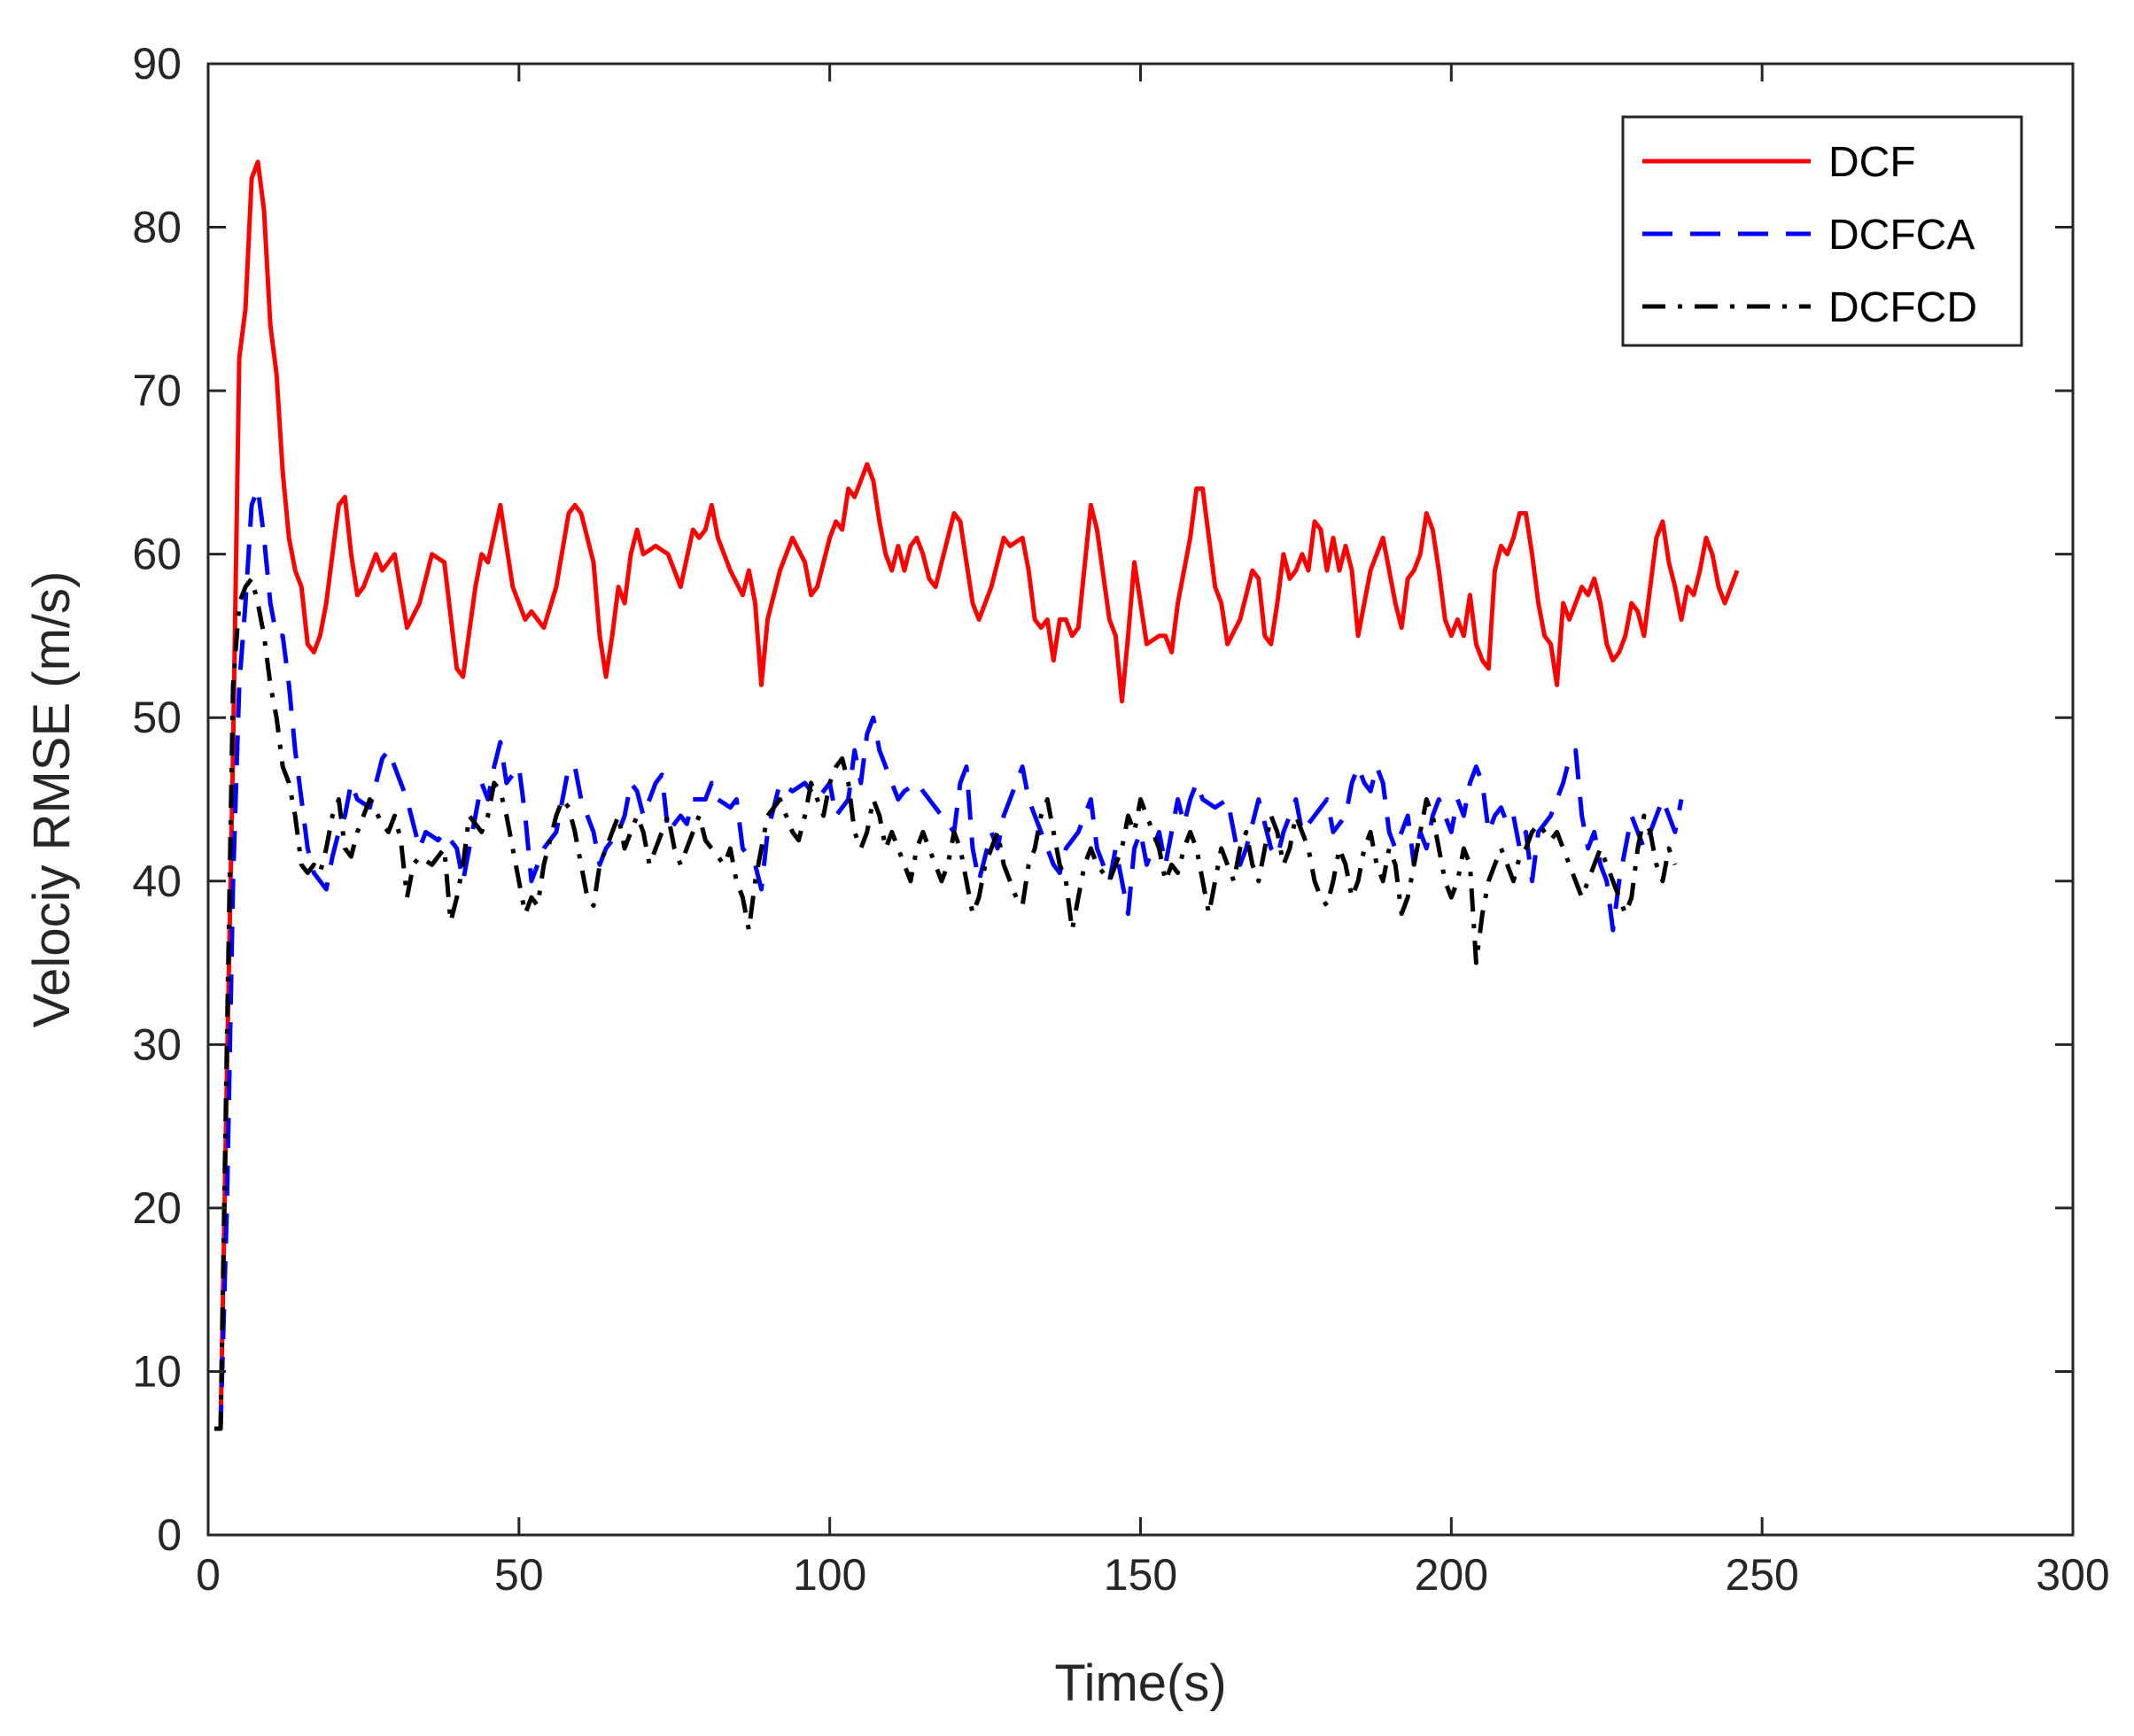 The image size is (2134, 1736). I want to click on x-tick-label: 150, so click(1140, 1575).